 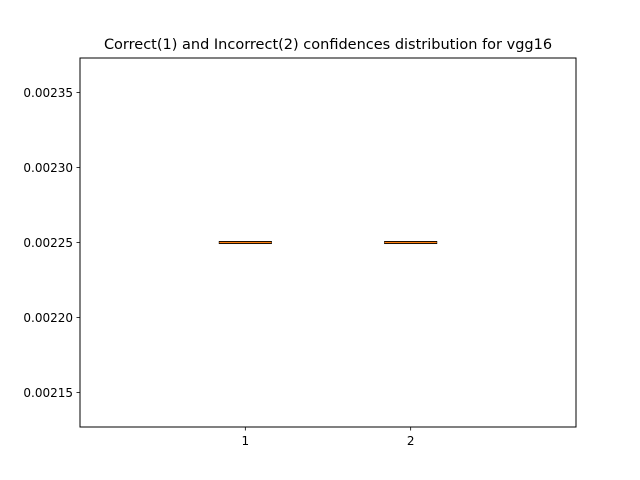 What do you see at coordinates (48, 168) in the screenshot?
I see `y-tick-label: 0.00230` at bounding box center [48, 168].